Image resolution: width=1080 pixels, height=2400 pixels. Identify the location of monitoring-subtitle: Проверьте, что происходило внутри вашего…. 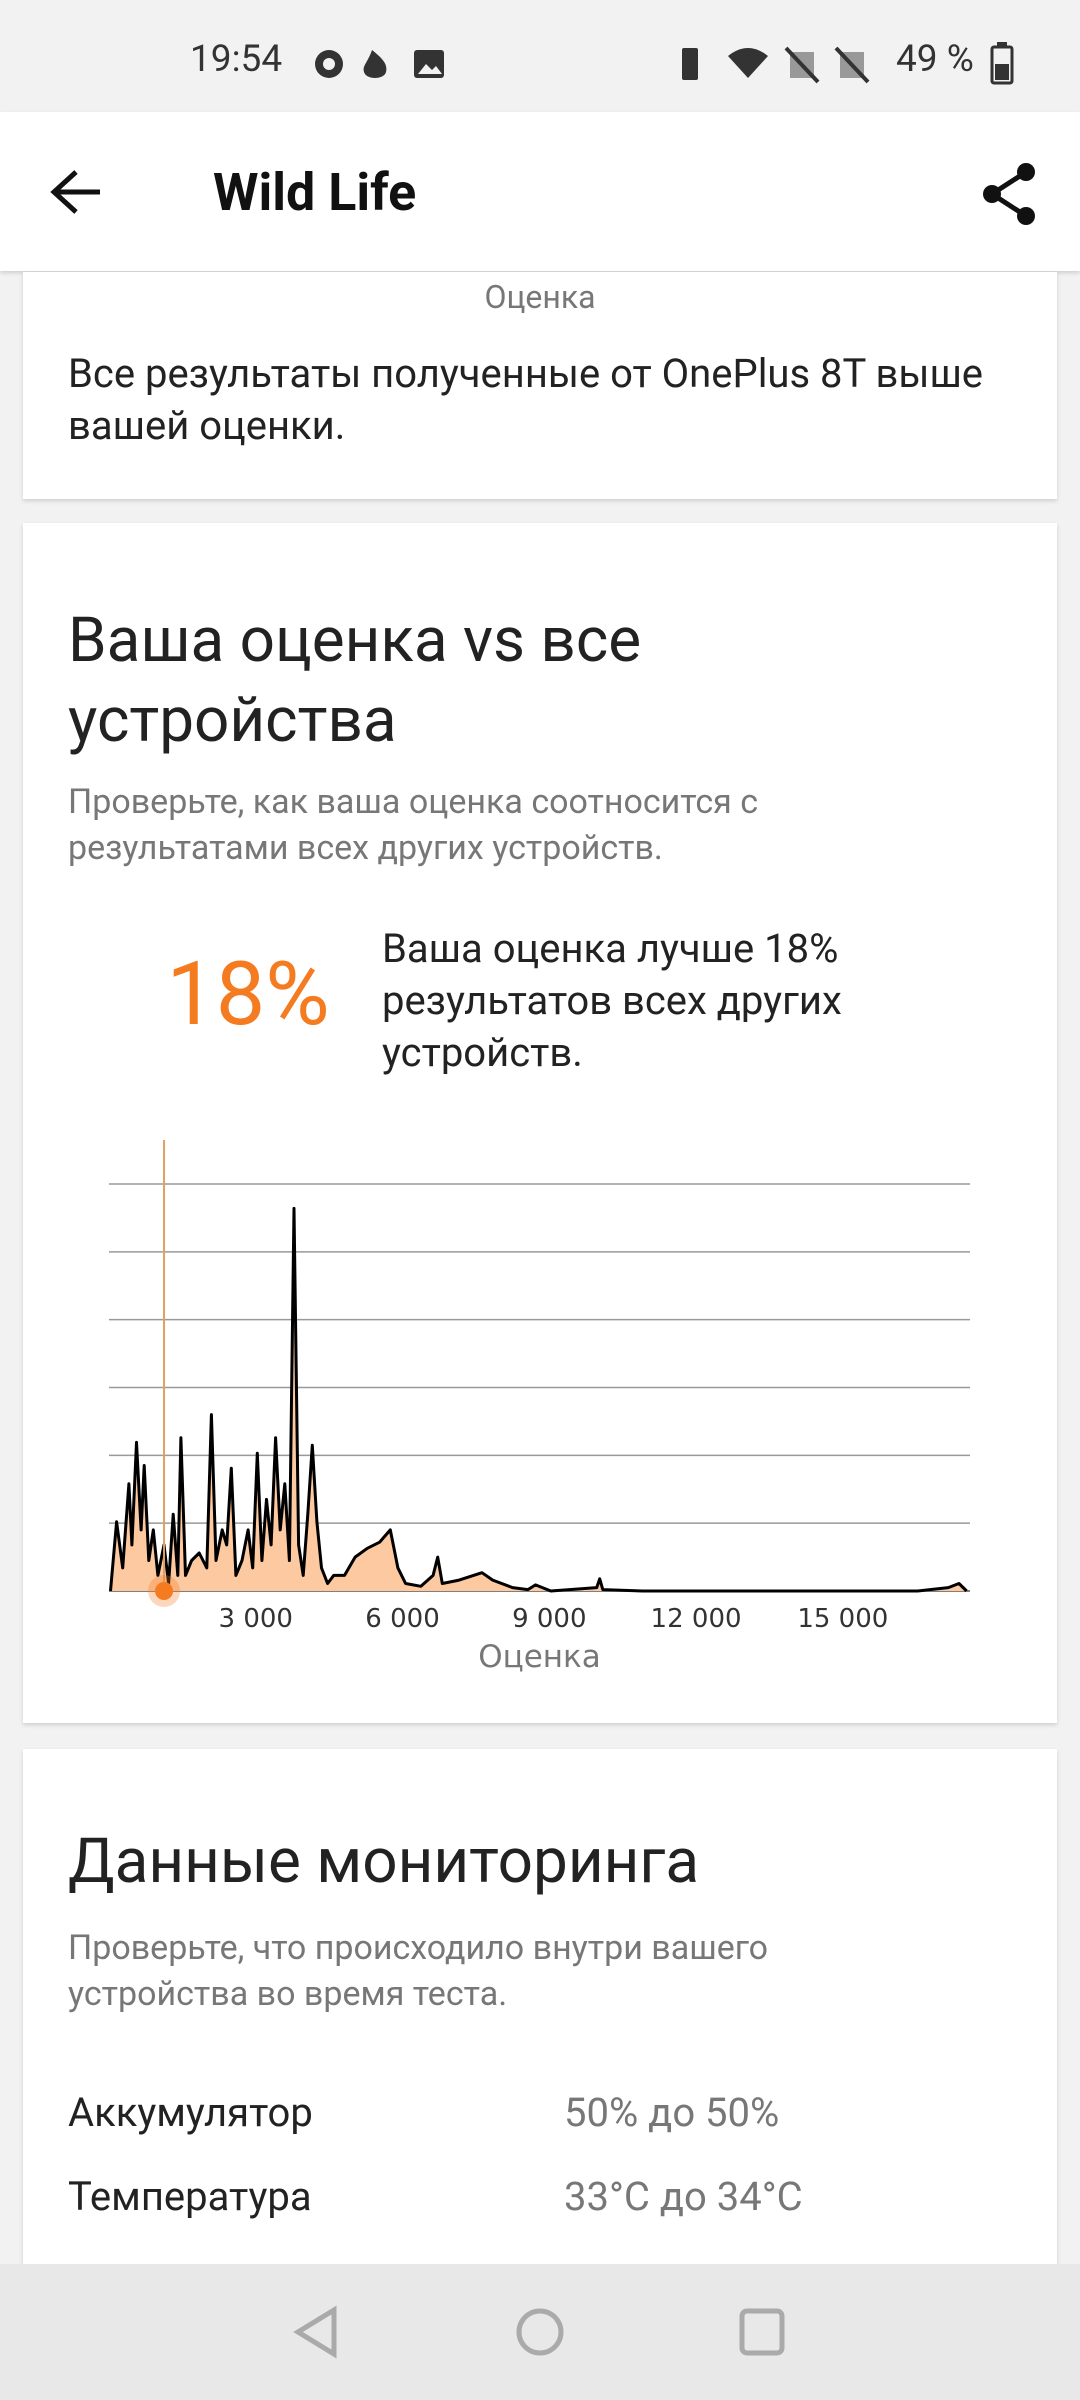
(418, 1971).